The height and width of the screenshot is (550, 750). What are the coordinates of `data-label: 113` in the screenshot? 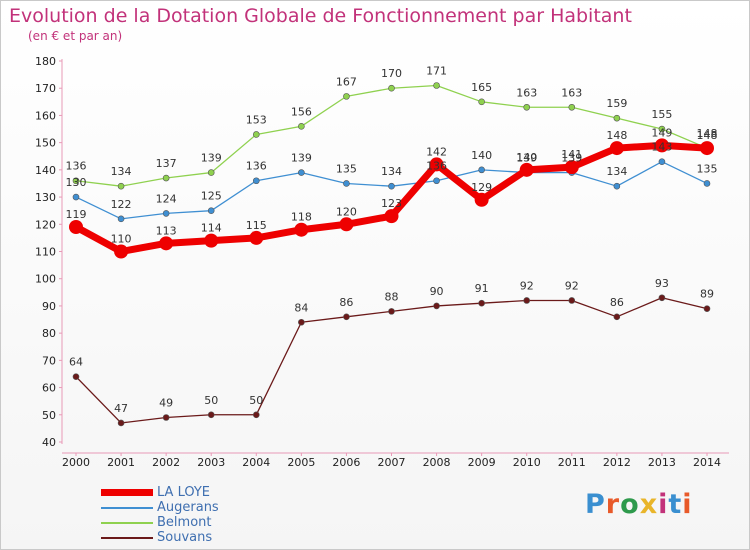 It's located at (166, 230).